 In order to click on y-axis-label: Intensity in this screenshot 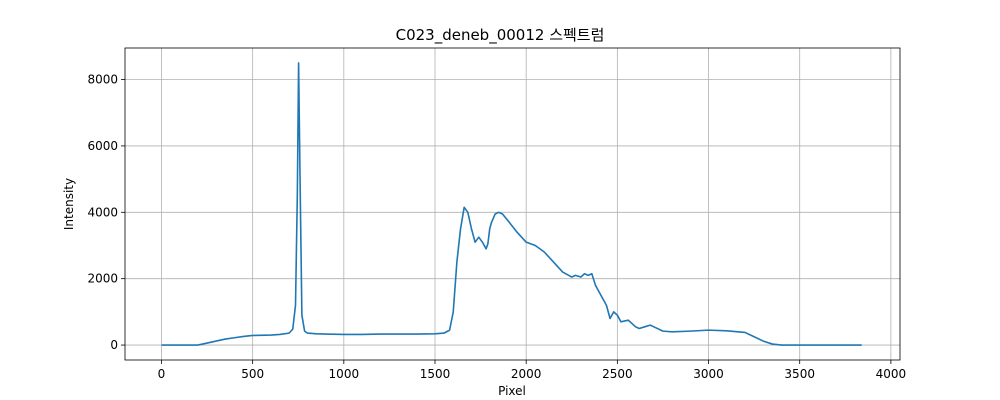, I will do `click(69, 204)`.